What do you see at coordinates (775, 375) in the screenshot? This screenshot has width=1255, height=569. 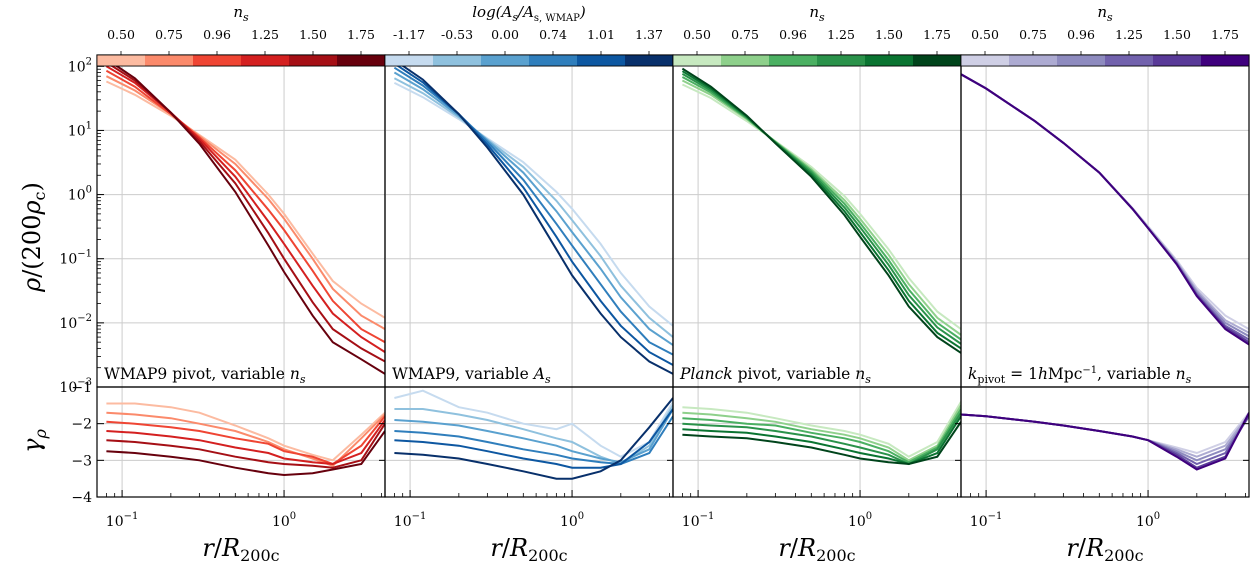 I see `panel-annotation: Planck pivot, variable ns` at bounding box center [775, 375].